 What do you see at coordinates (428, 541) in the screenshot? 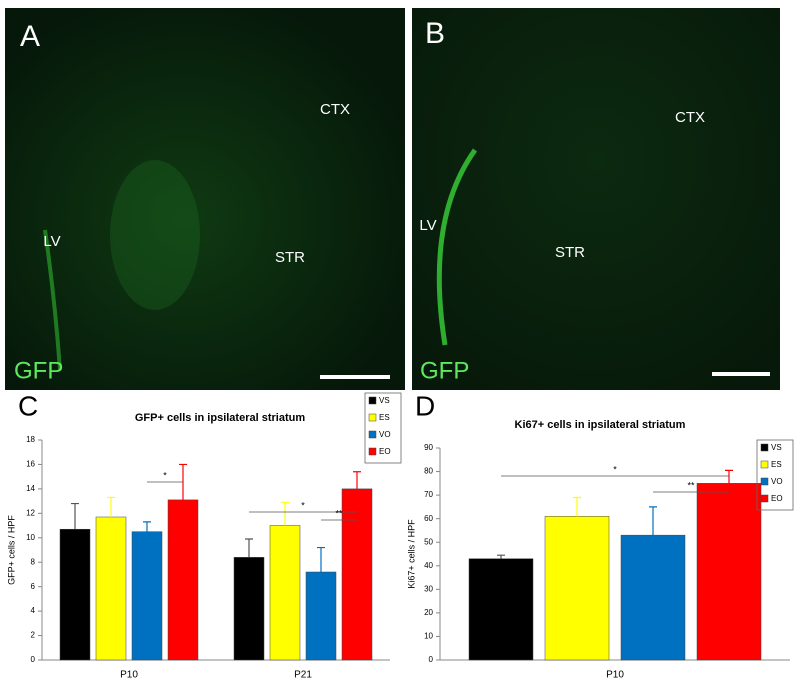
I see `y-tick-label: 50` at bounding box center [428, 541].